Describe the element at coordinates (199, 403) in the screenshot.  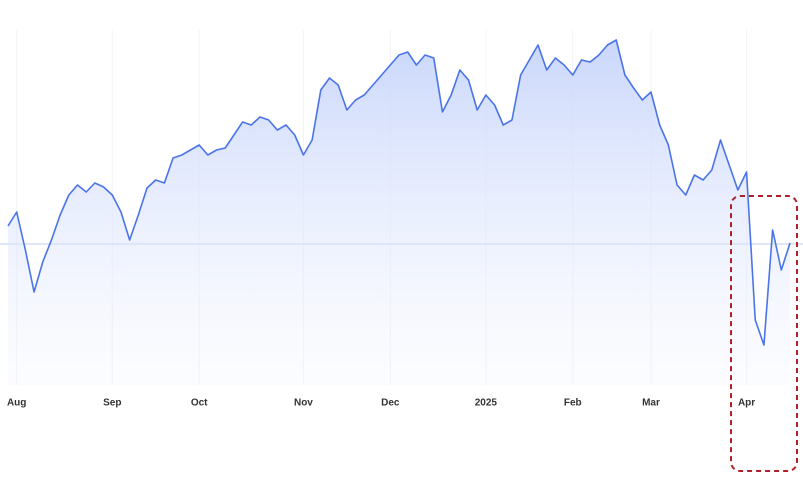
I see `x-tick-label: Oct` at that location.